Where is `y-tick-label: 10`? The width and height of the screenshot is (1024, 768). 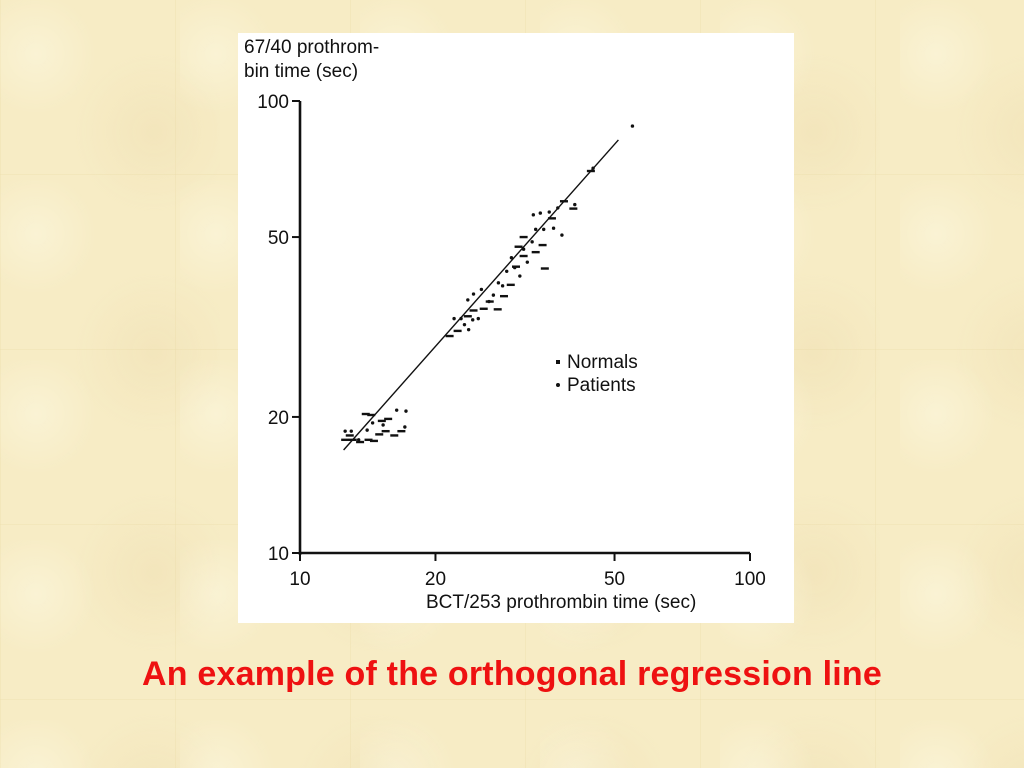 y-tick-label: 10 is located at coordinates (278, 554).